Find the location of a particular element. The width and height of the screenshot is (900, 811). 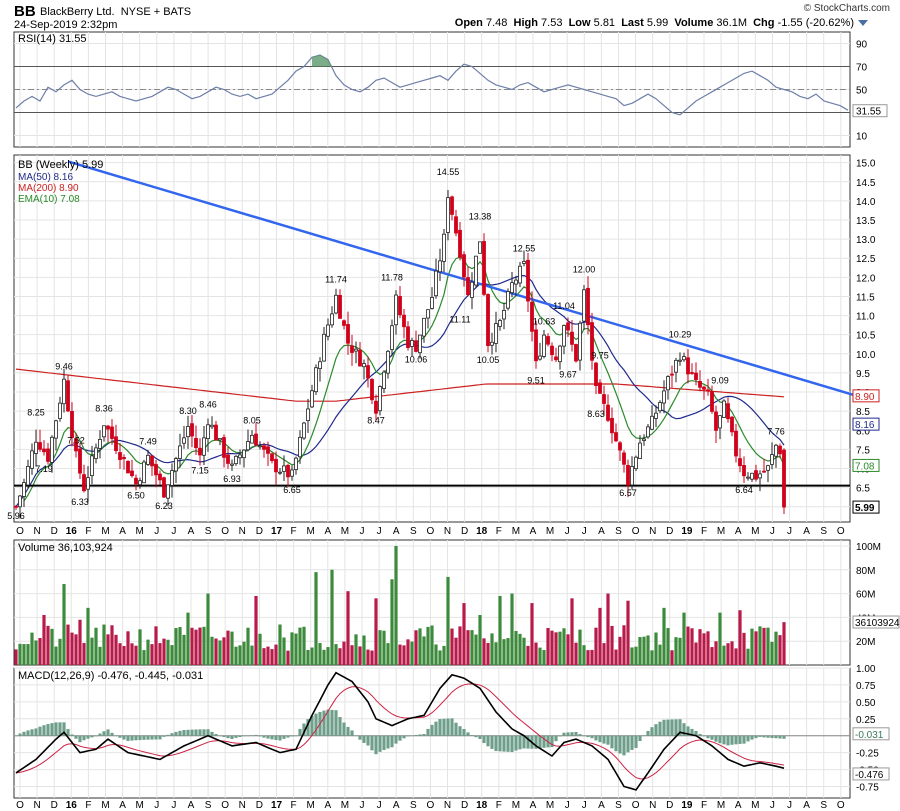

volume-value-tag is located at coordinates (876, 622).